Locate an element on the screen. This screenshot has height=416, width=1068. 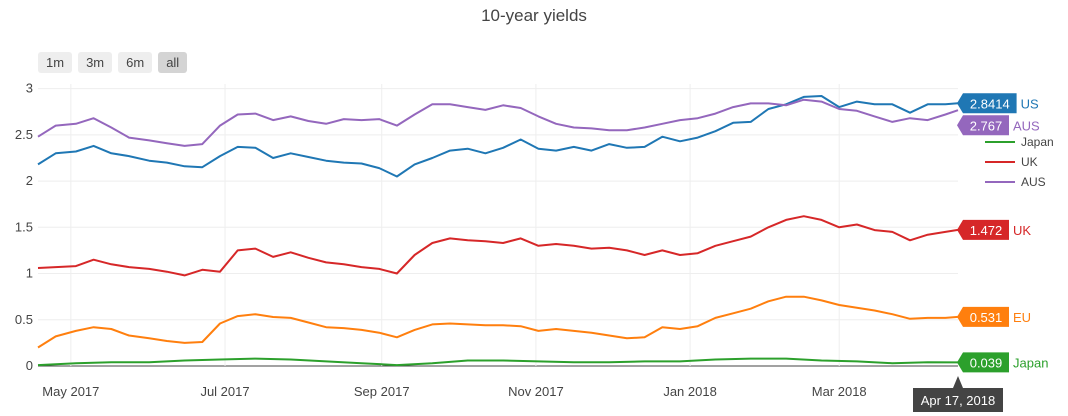
y-tick-label: 3 is located at coordinates (29, 88).